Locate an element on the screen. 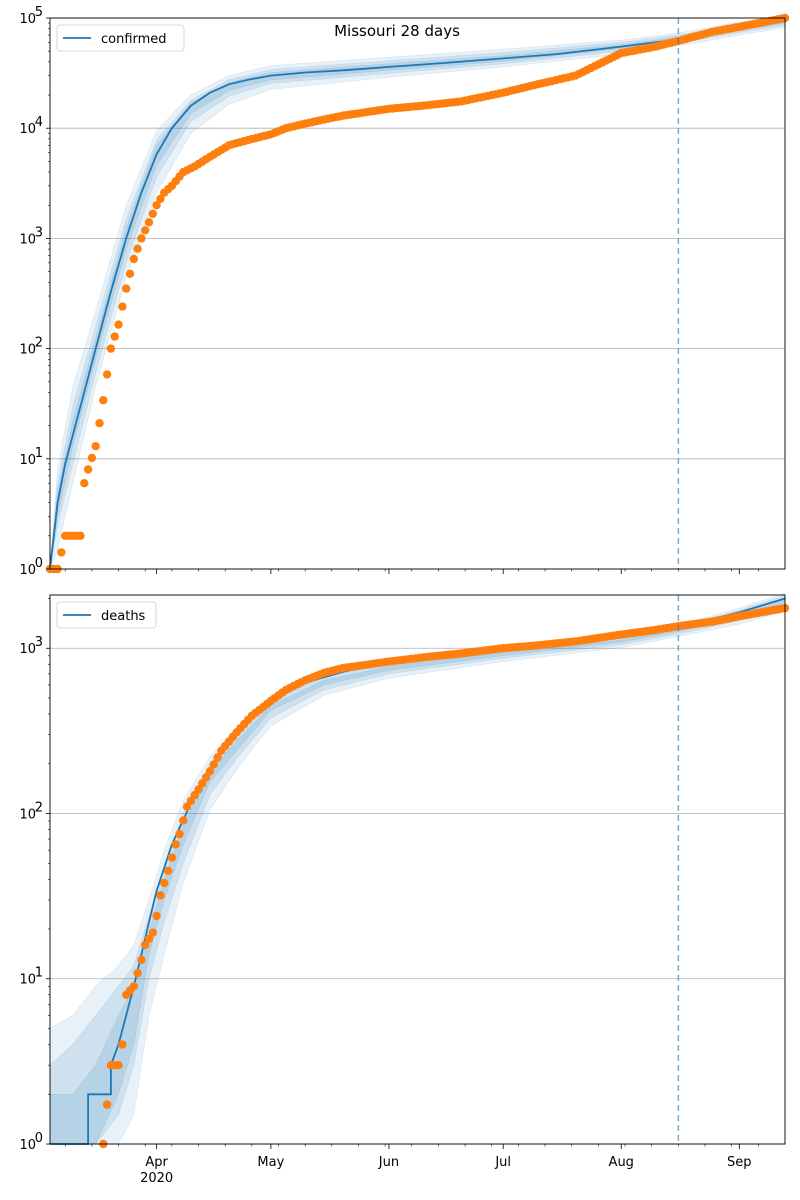 The image size is (800, 1200). x-tick-label: Aug is located at coordinates (621, 1162).